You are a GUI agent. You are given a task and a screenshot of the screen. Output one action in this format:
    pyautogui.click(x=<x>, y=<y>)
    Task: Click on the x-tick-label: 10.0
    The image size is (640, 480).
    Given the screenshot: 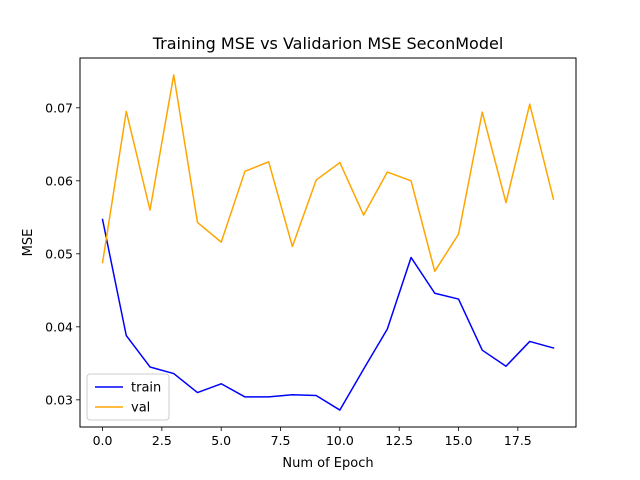 What is the action you would take?
    pyautogui.click(x=340, y=440)
    